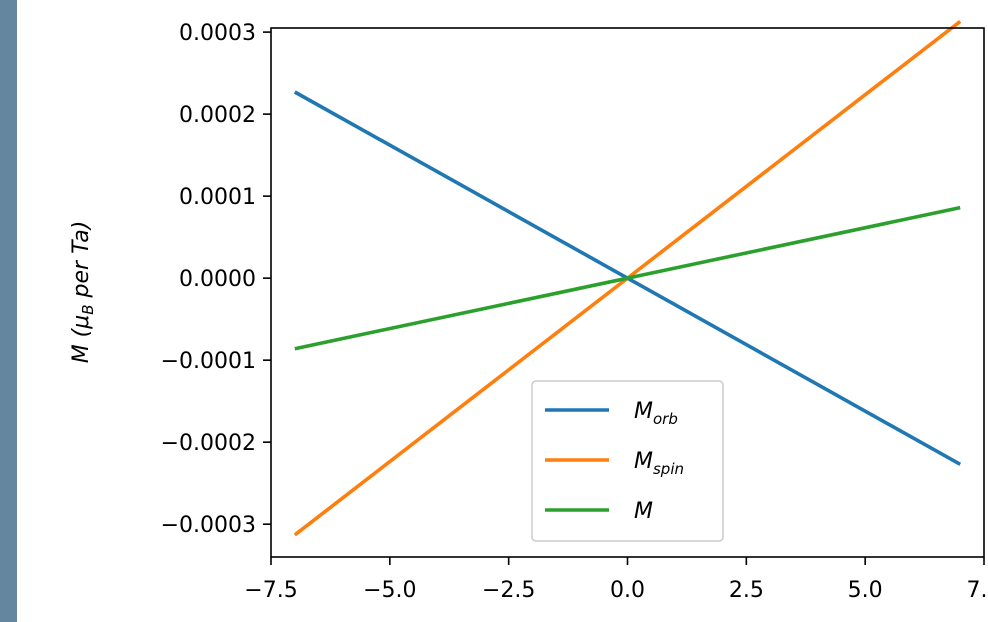 This screenshot has width=988, height=622. I want to click on side-bar, so click(8, 311).